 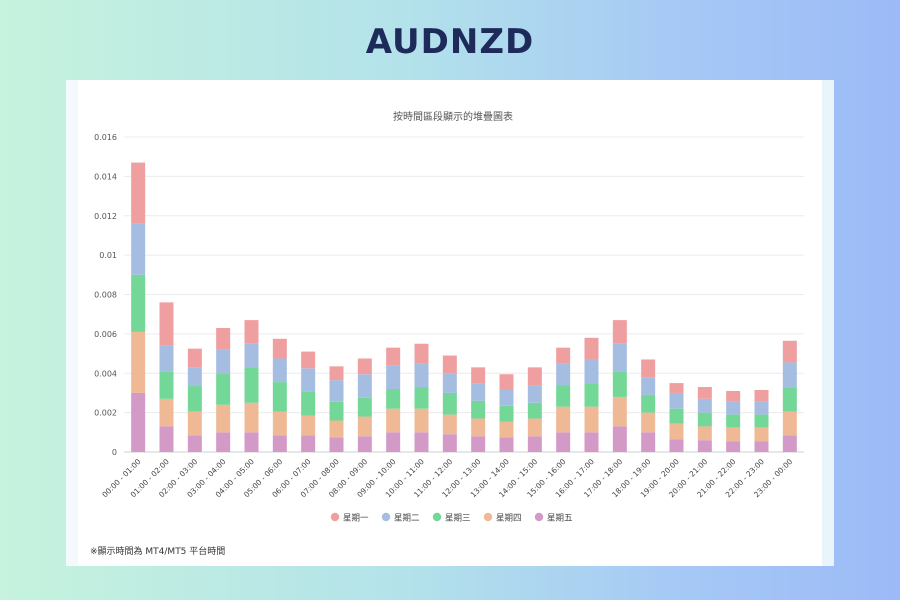 What do you see at coordinates (400, 518) in the screenshot?
I see `legend-item: 星期二` at bounding box center [400, 518].